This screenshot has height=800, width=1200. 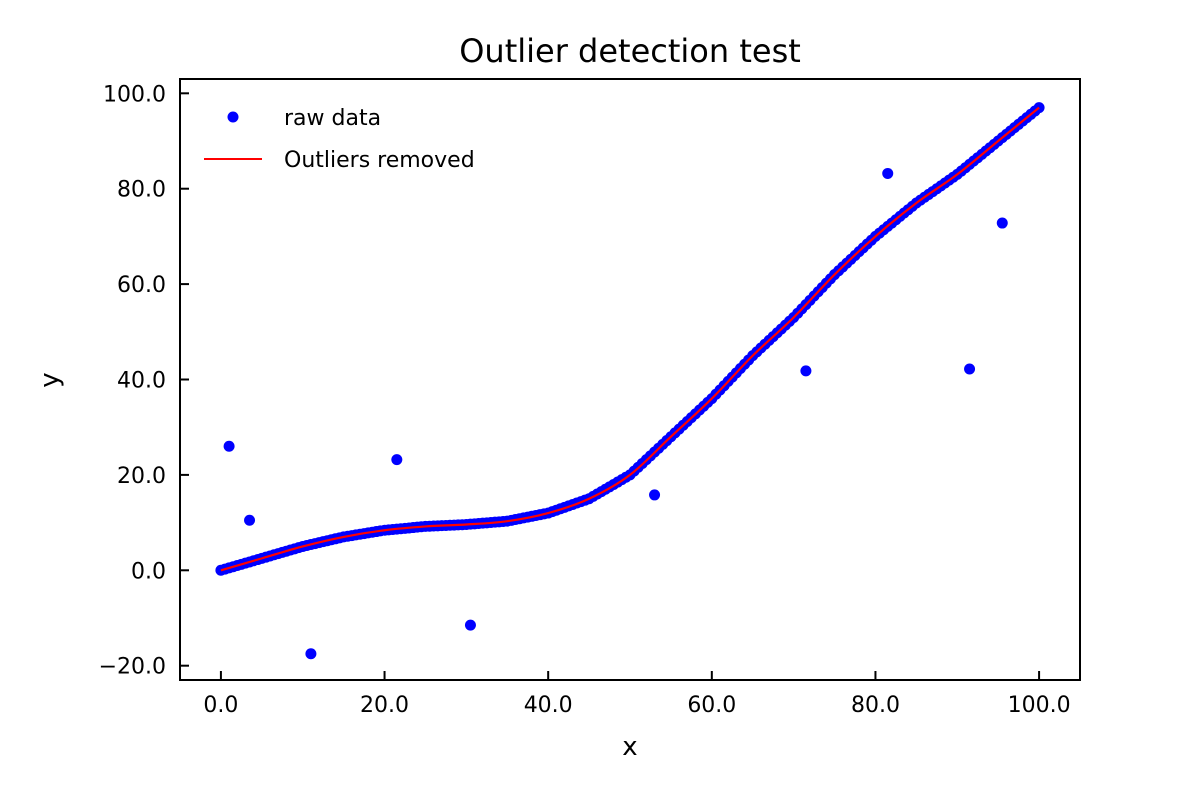 What do you see at coordinates (332, 118) in the screenshot?
I see `legend-label-raw-data: raw data` at bounding box center [332, 118].